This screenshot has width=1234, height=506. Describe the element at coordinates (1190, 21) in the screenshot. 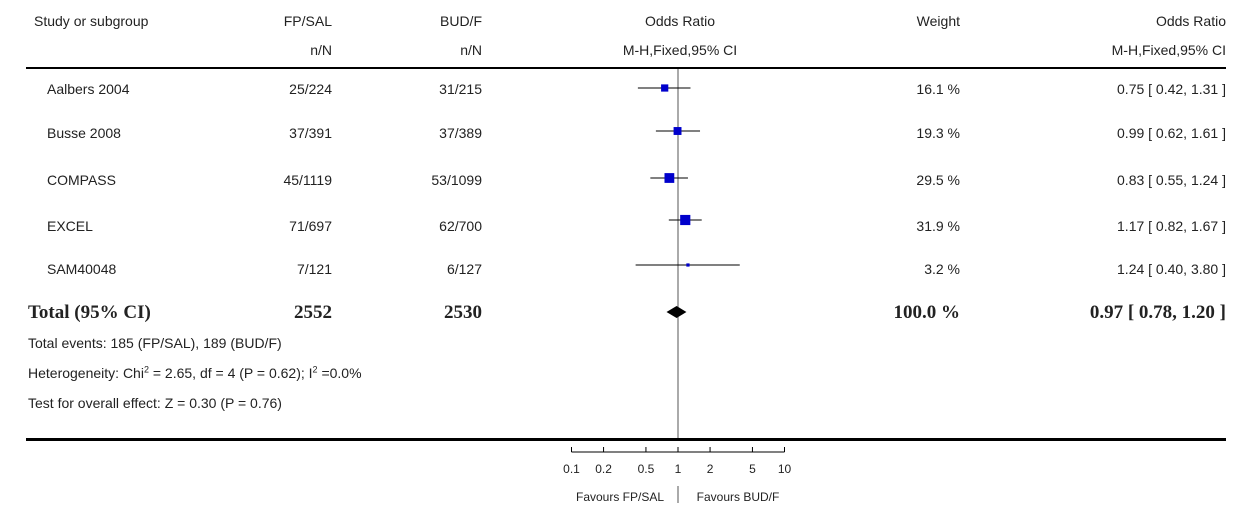

I see `header-odds-ratio-ci: Odds Ratio` at that location.